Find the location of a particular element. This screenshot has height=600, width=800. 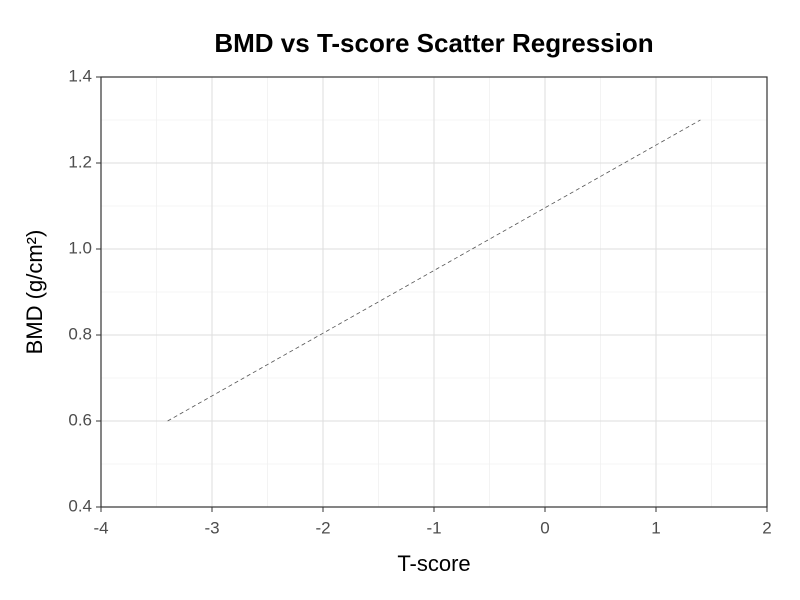

x-tick-label: -3 is located at coordinates (211, 527).